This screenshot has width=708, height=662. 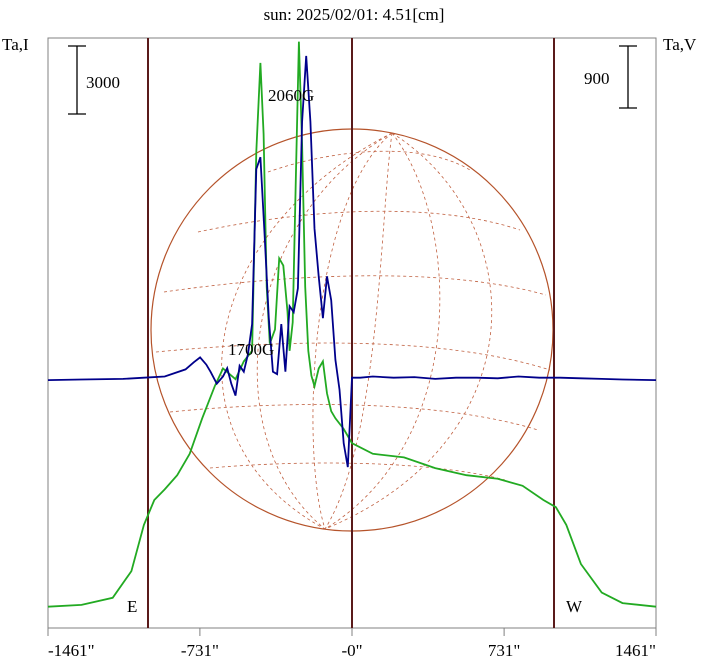 I want to click on x-axis-ticks: -1461" -731" -0" 731" 1461", so click(x=352, y=644).